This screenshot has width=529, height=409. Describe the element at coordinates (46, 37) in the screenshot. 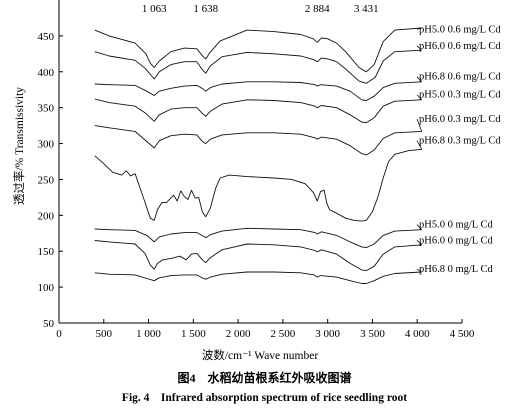

I see `y-tick-label: 450` at that location.